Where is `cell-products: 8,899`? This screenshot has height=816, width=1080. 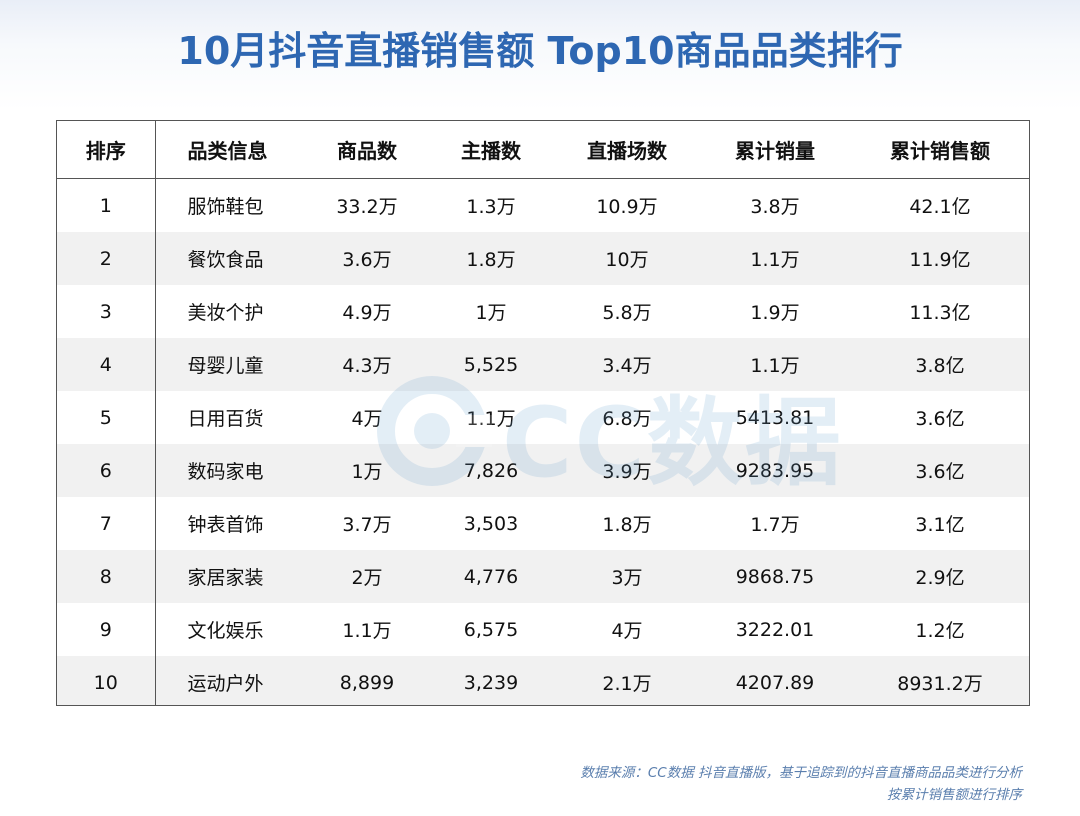
cell-products: 8,899 is located at coordinates (367, 680).